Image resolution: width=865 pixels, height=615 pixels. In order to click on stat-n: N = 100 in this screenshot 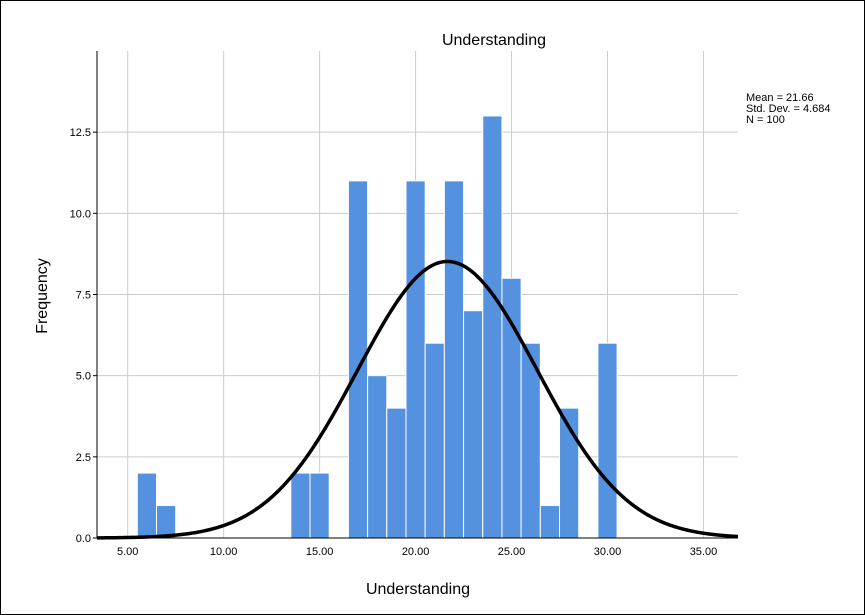, I will do `click(765, 120)`.